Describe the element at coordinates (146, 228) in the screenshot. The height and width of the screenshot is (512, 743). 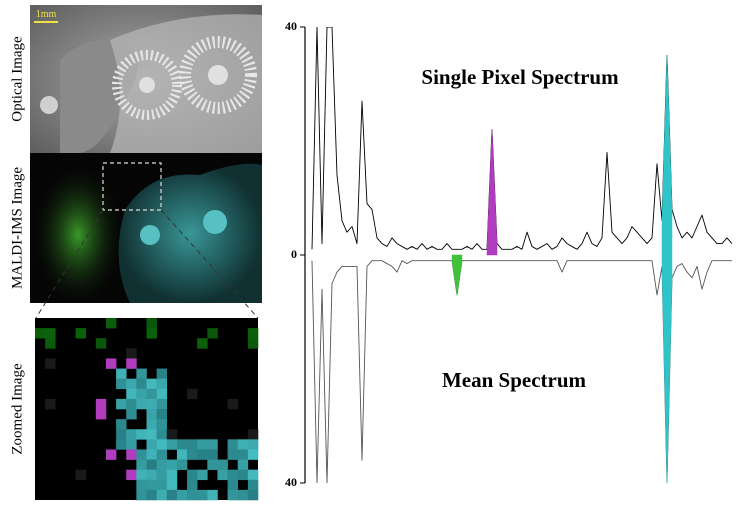
I see `maldi-image` at that location.